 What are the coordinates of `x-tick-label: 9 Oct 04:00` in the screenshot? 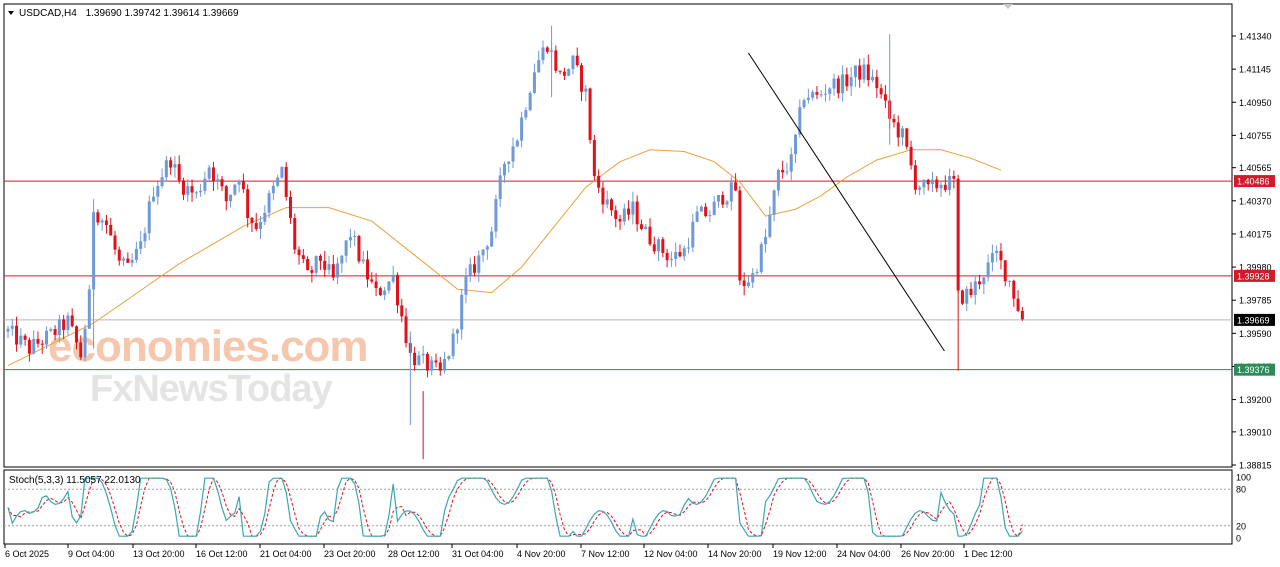 It's located at (91, 554).